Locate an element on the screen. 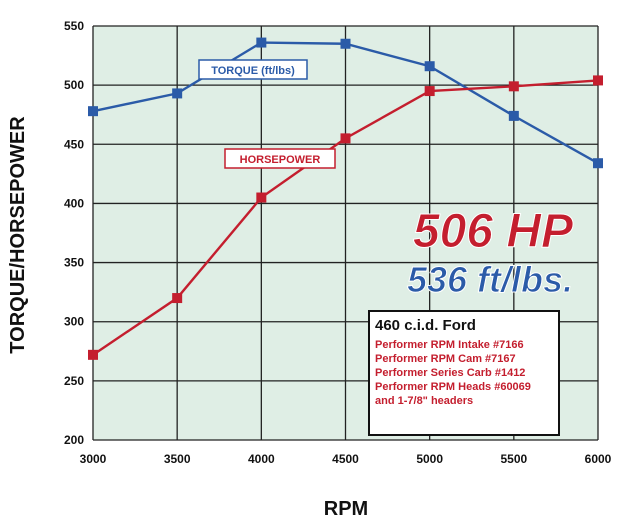 The height and width of the screenshot is (527, 640). y-axis-ticks: 550 500 450 400 350 300 250 200 is located at coordinates (74, 233).